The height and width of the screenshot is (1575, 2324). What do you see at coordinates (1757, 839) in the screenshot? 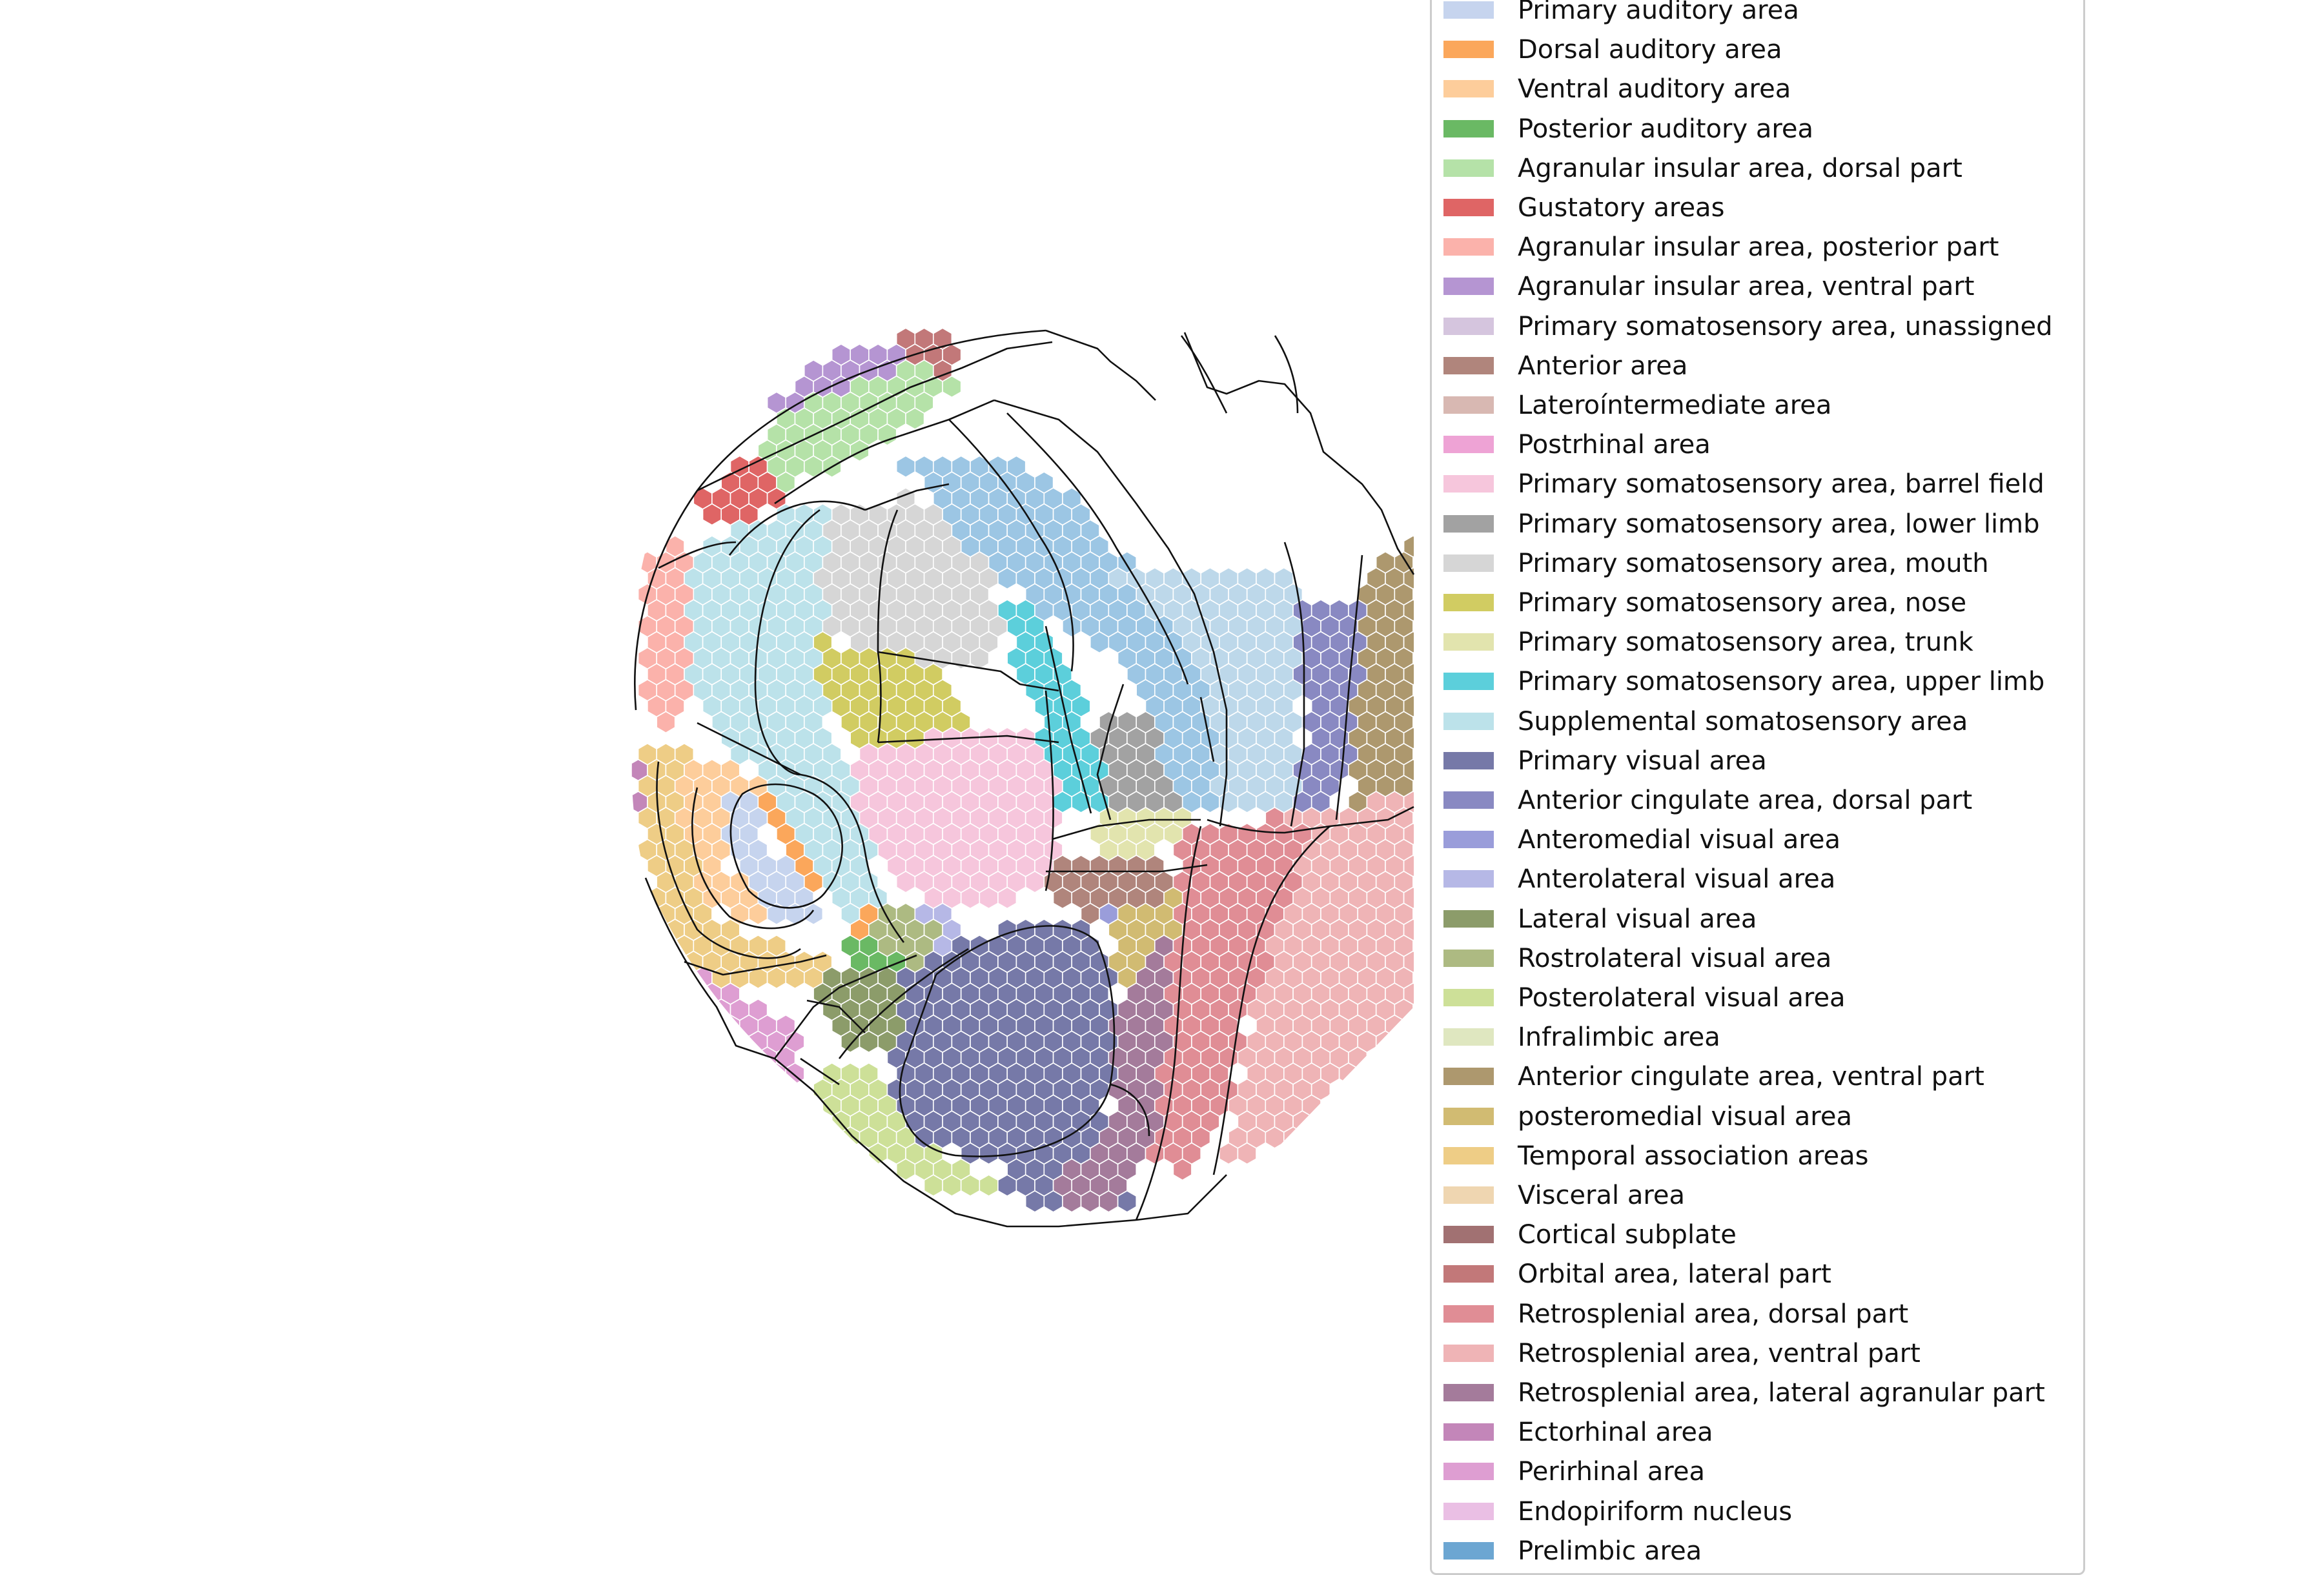
I see `legend-item: Anteromedial visual area` at bounding box center [1757, 839].